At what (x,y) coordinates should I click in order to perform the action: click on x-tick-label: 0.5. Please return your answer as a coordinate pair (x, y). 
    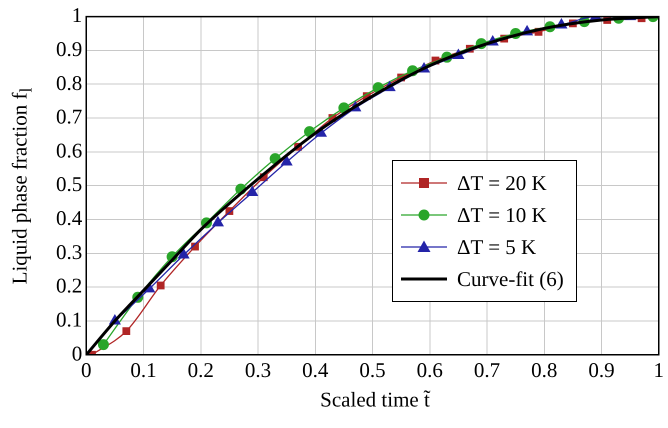
    Looking at the image, I should click on (372, 370).